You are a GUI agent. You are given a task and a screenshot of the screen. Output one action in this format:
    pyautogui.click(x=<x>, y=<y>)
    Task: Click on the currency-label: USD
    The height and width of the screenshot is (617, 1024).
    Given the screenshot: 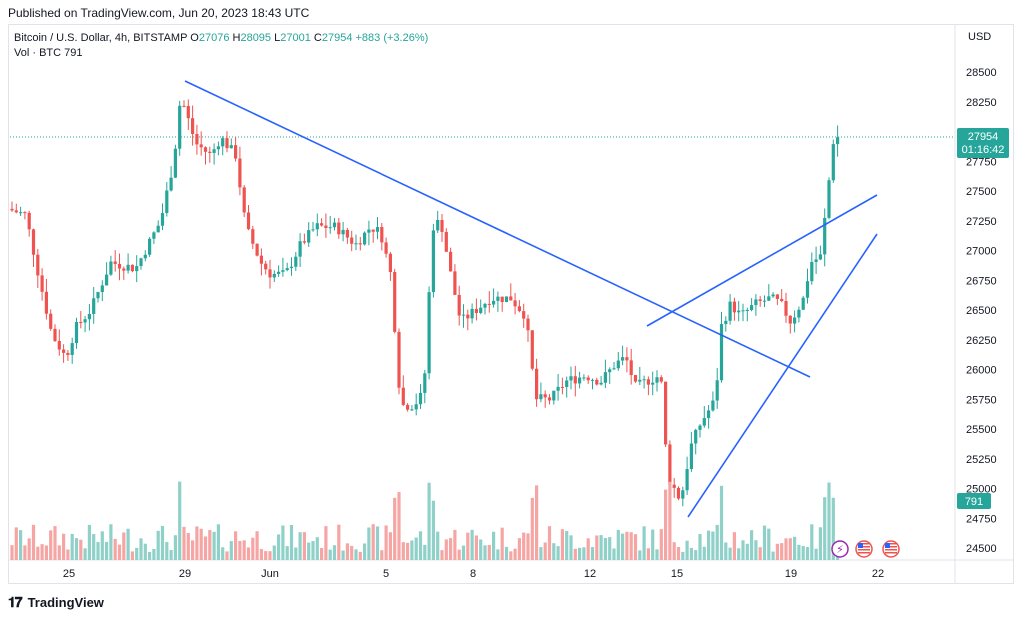 What is the action you would take?
    pyautogui.click(x=980, y=37)
    